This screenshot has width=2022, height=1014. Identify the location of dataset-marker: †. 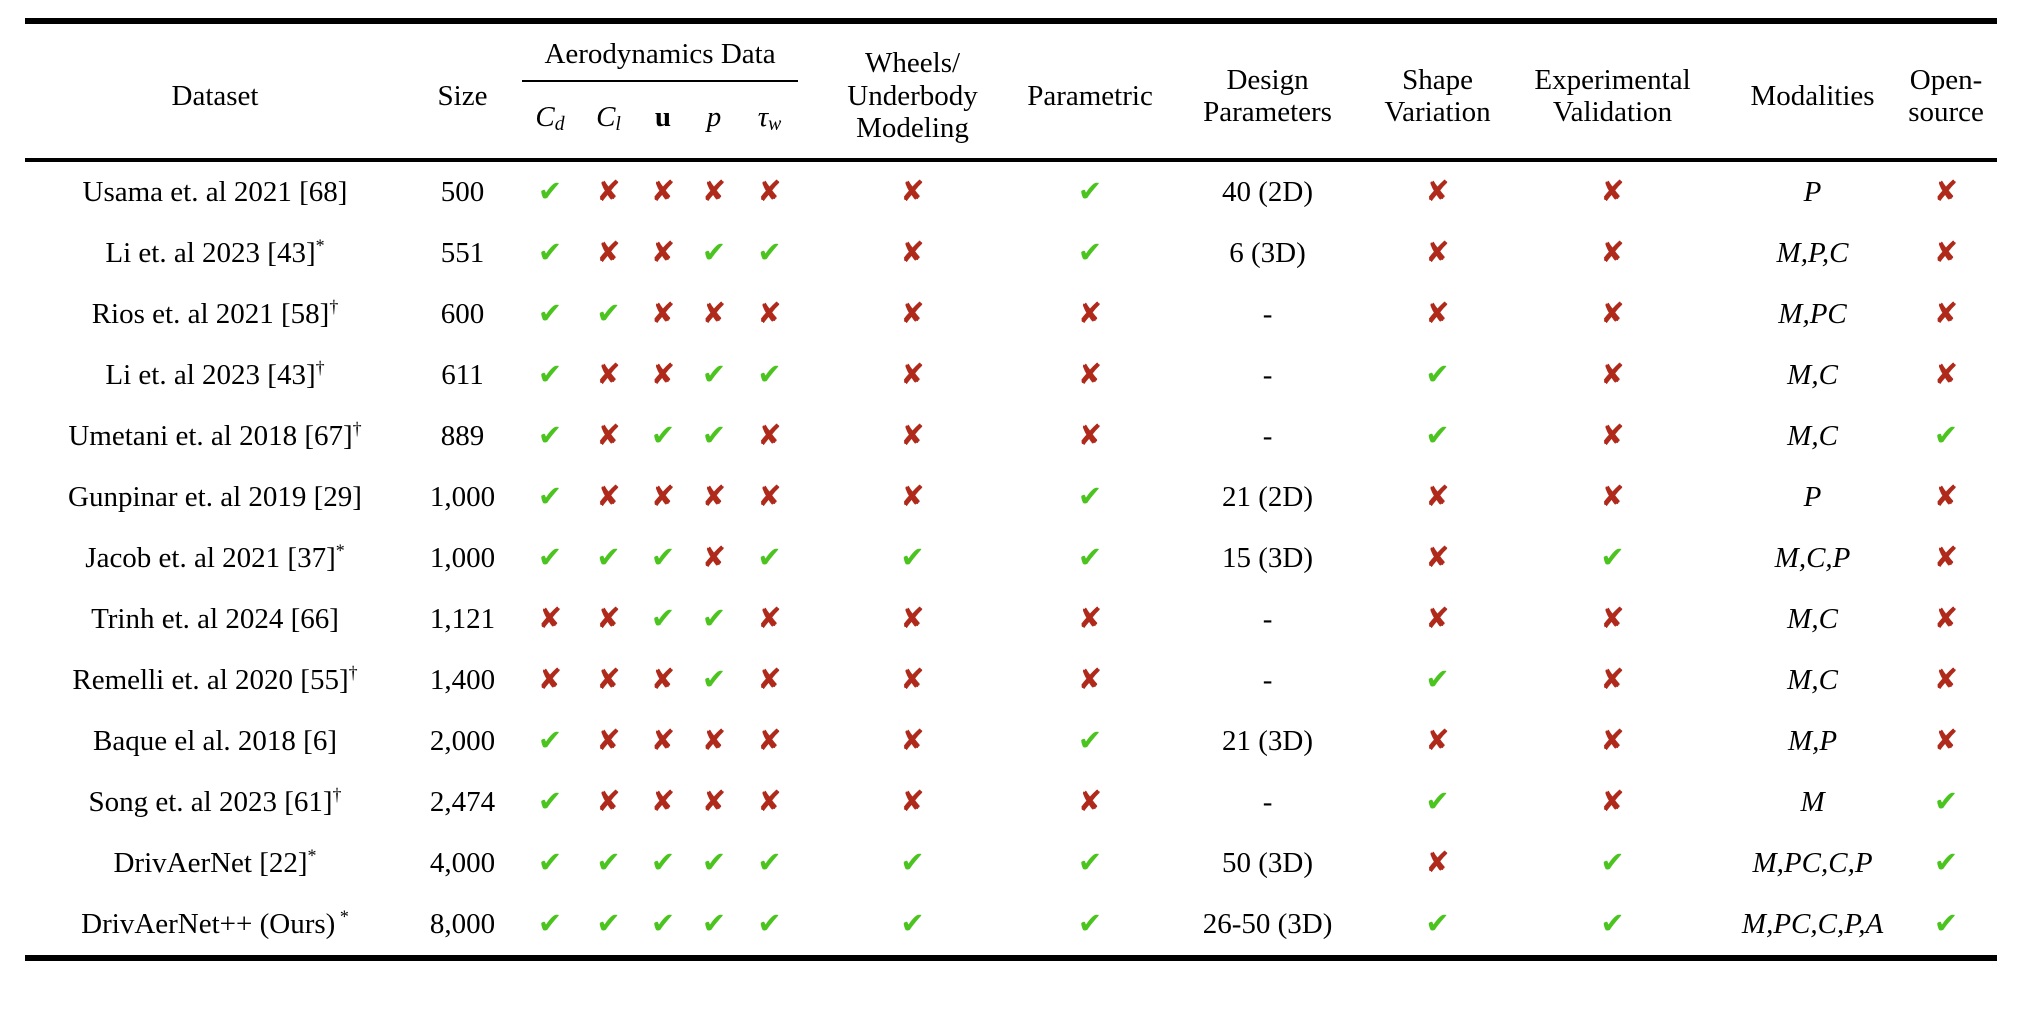
(334, 306).